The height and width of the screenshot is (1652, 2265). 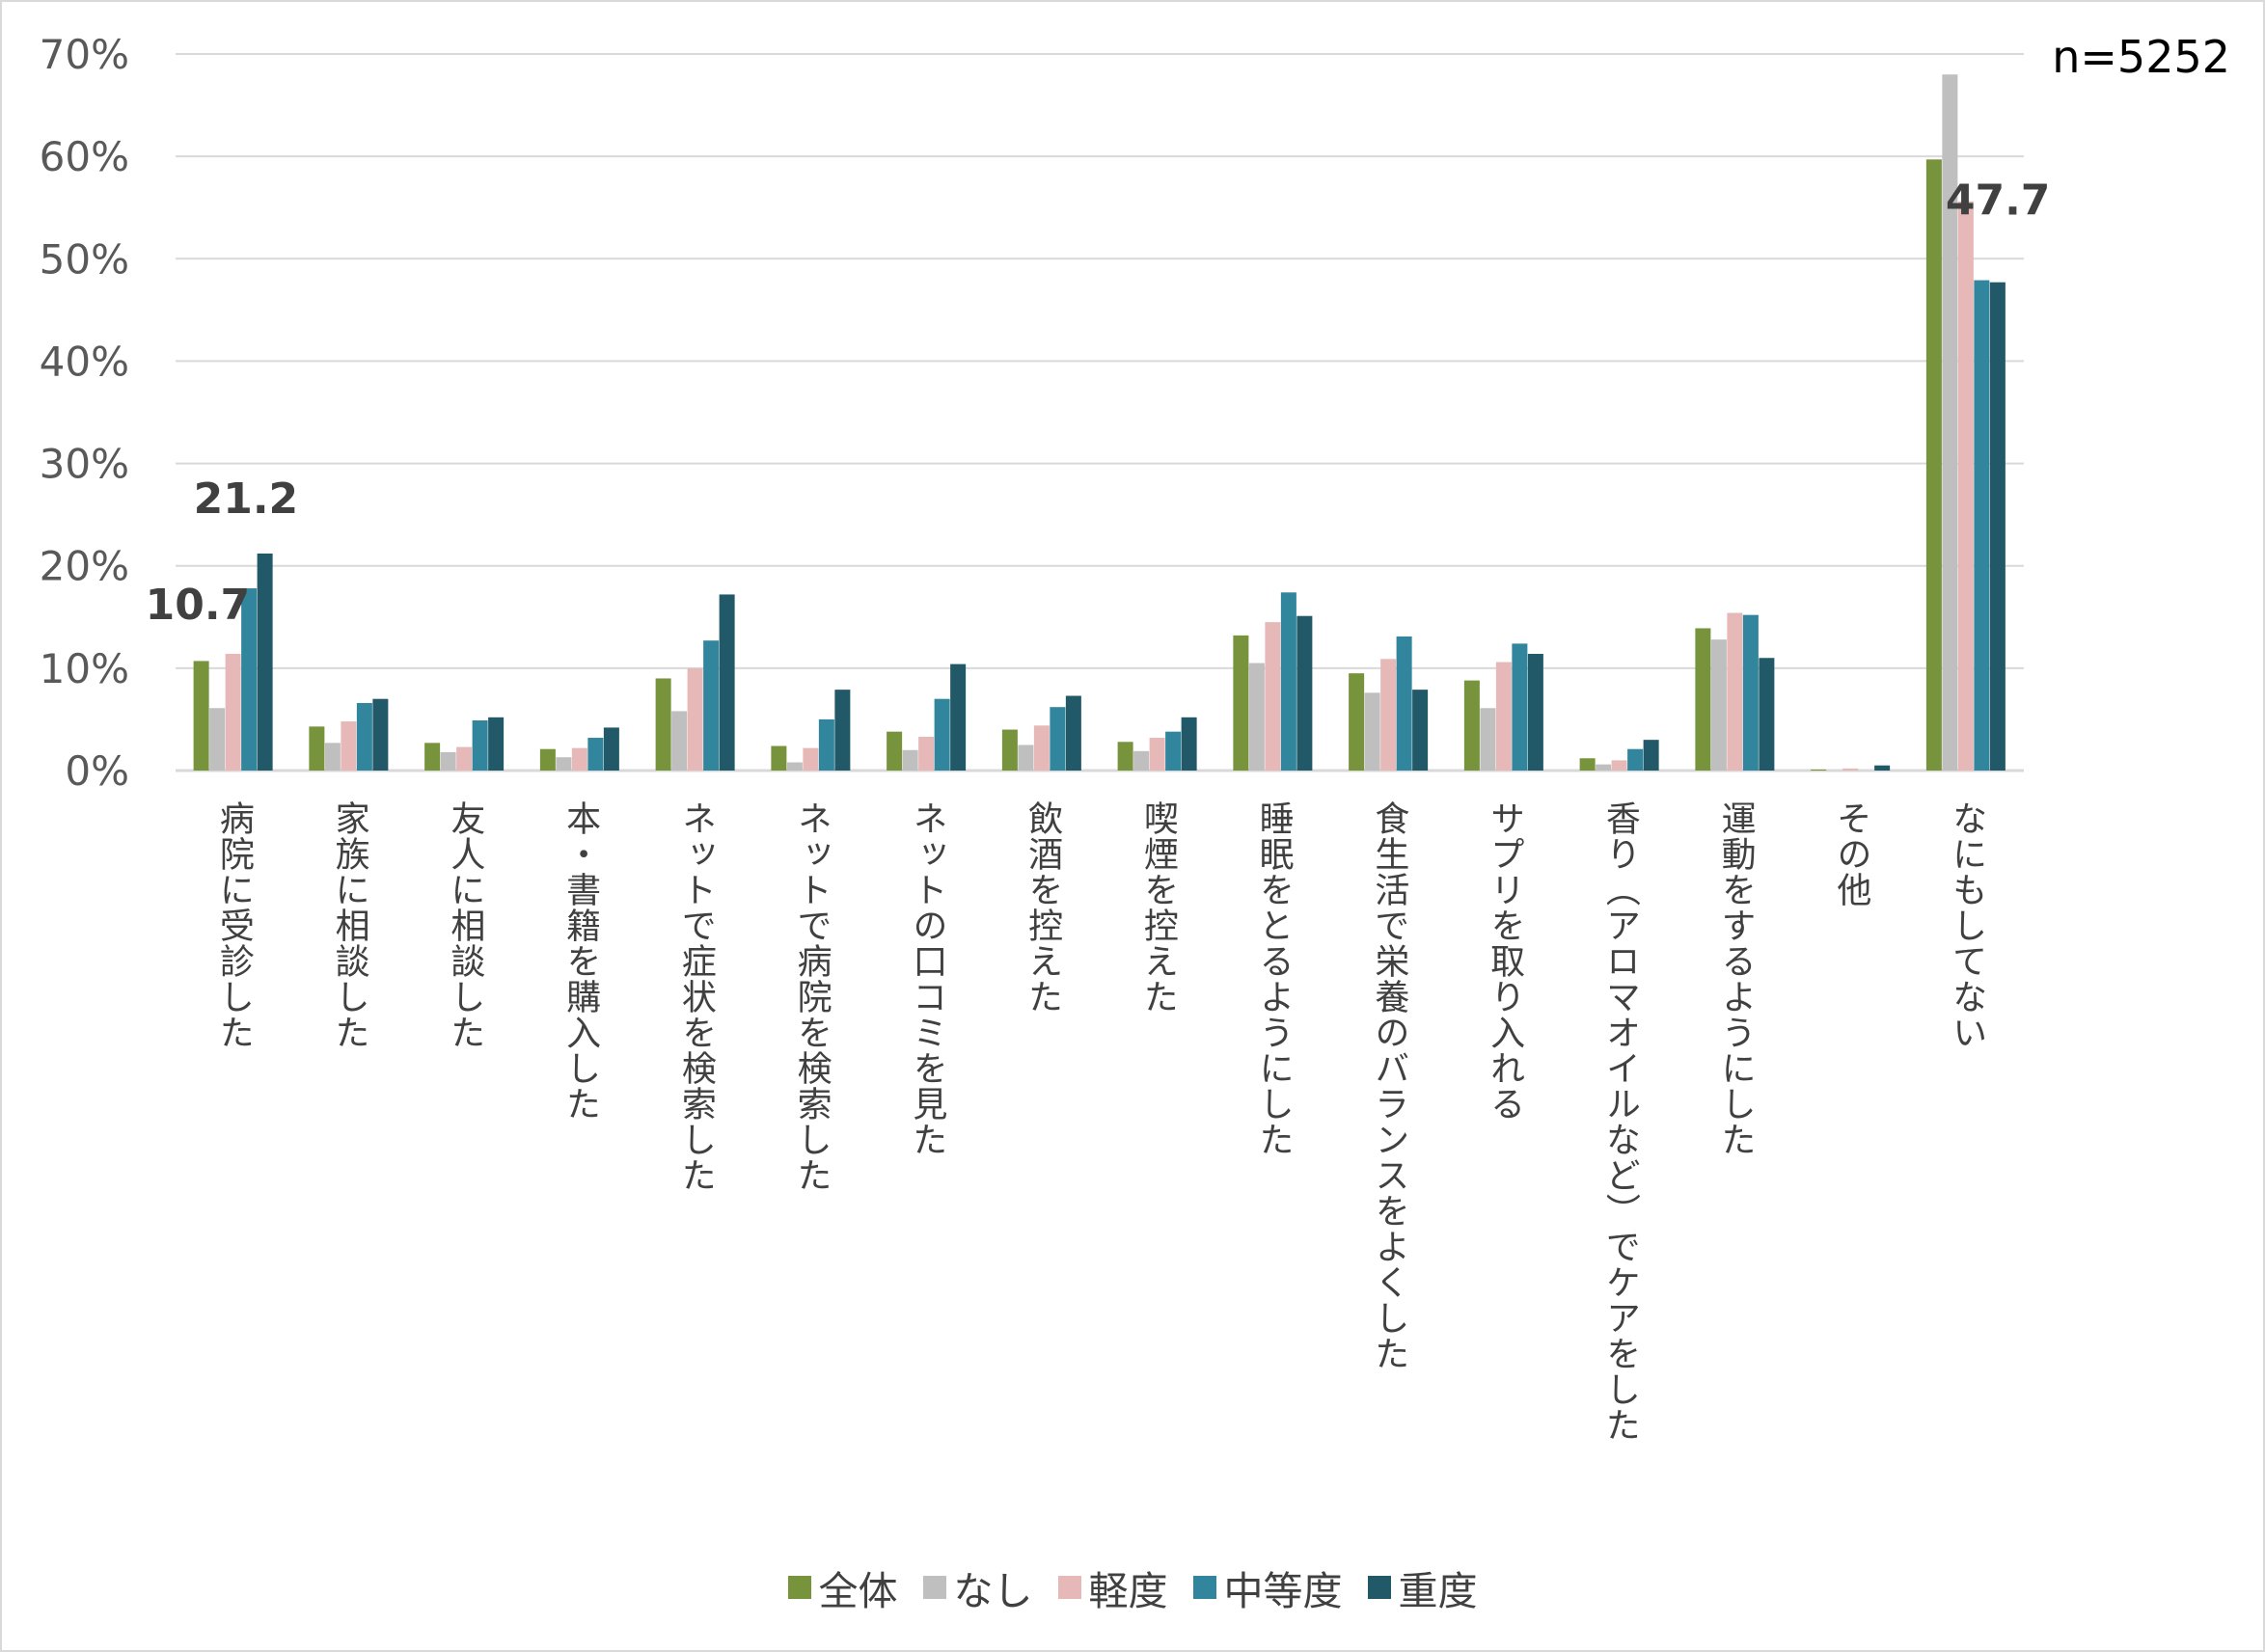 I want to click on category-label: 運動をするようにした, so click(x=1735, y=978).